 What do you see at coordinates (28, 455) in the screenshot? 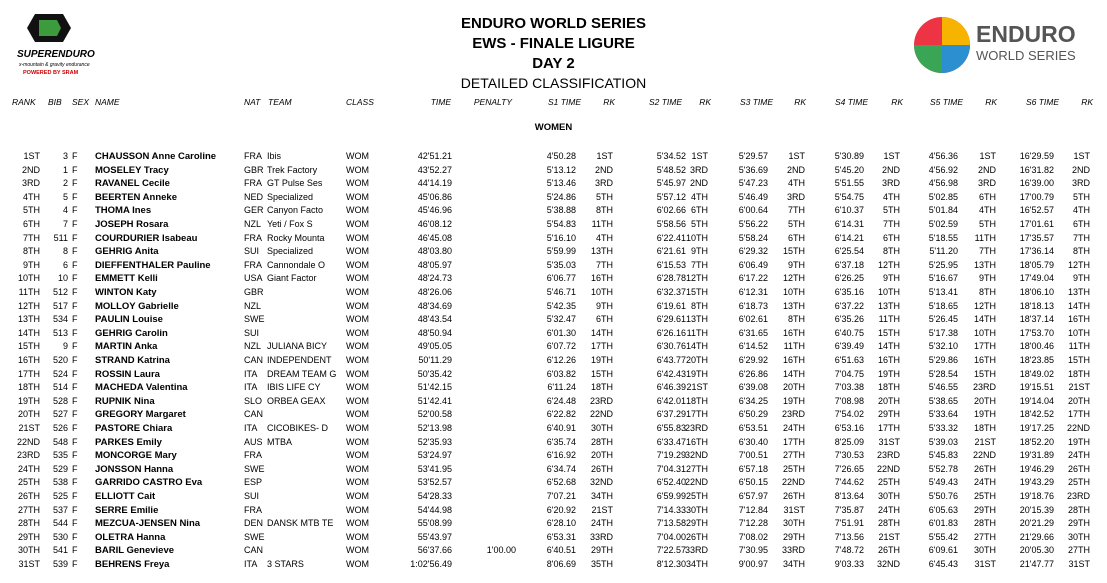
I see `table-cell: 23RD` at bounding box center [28, 455].